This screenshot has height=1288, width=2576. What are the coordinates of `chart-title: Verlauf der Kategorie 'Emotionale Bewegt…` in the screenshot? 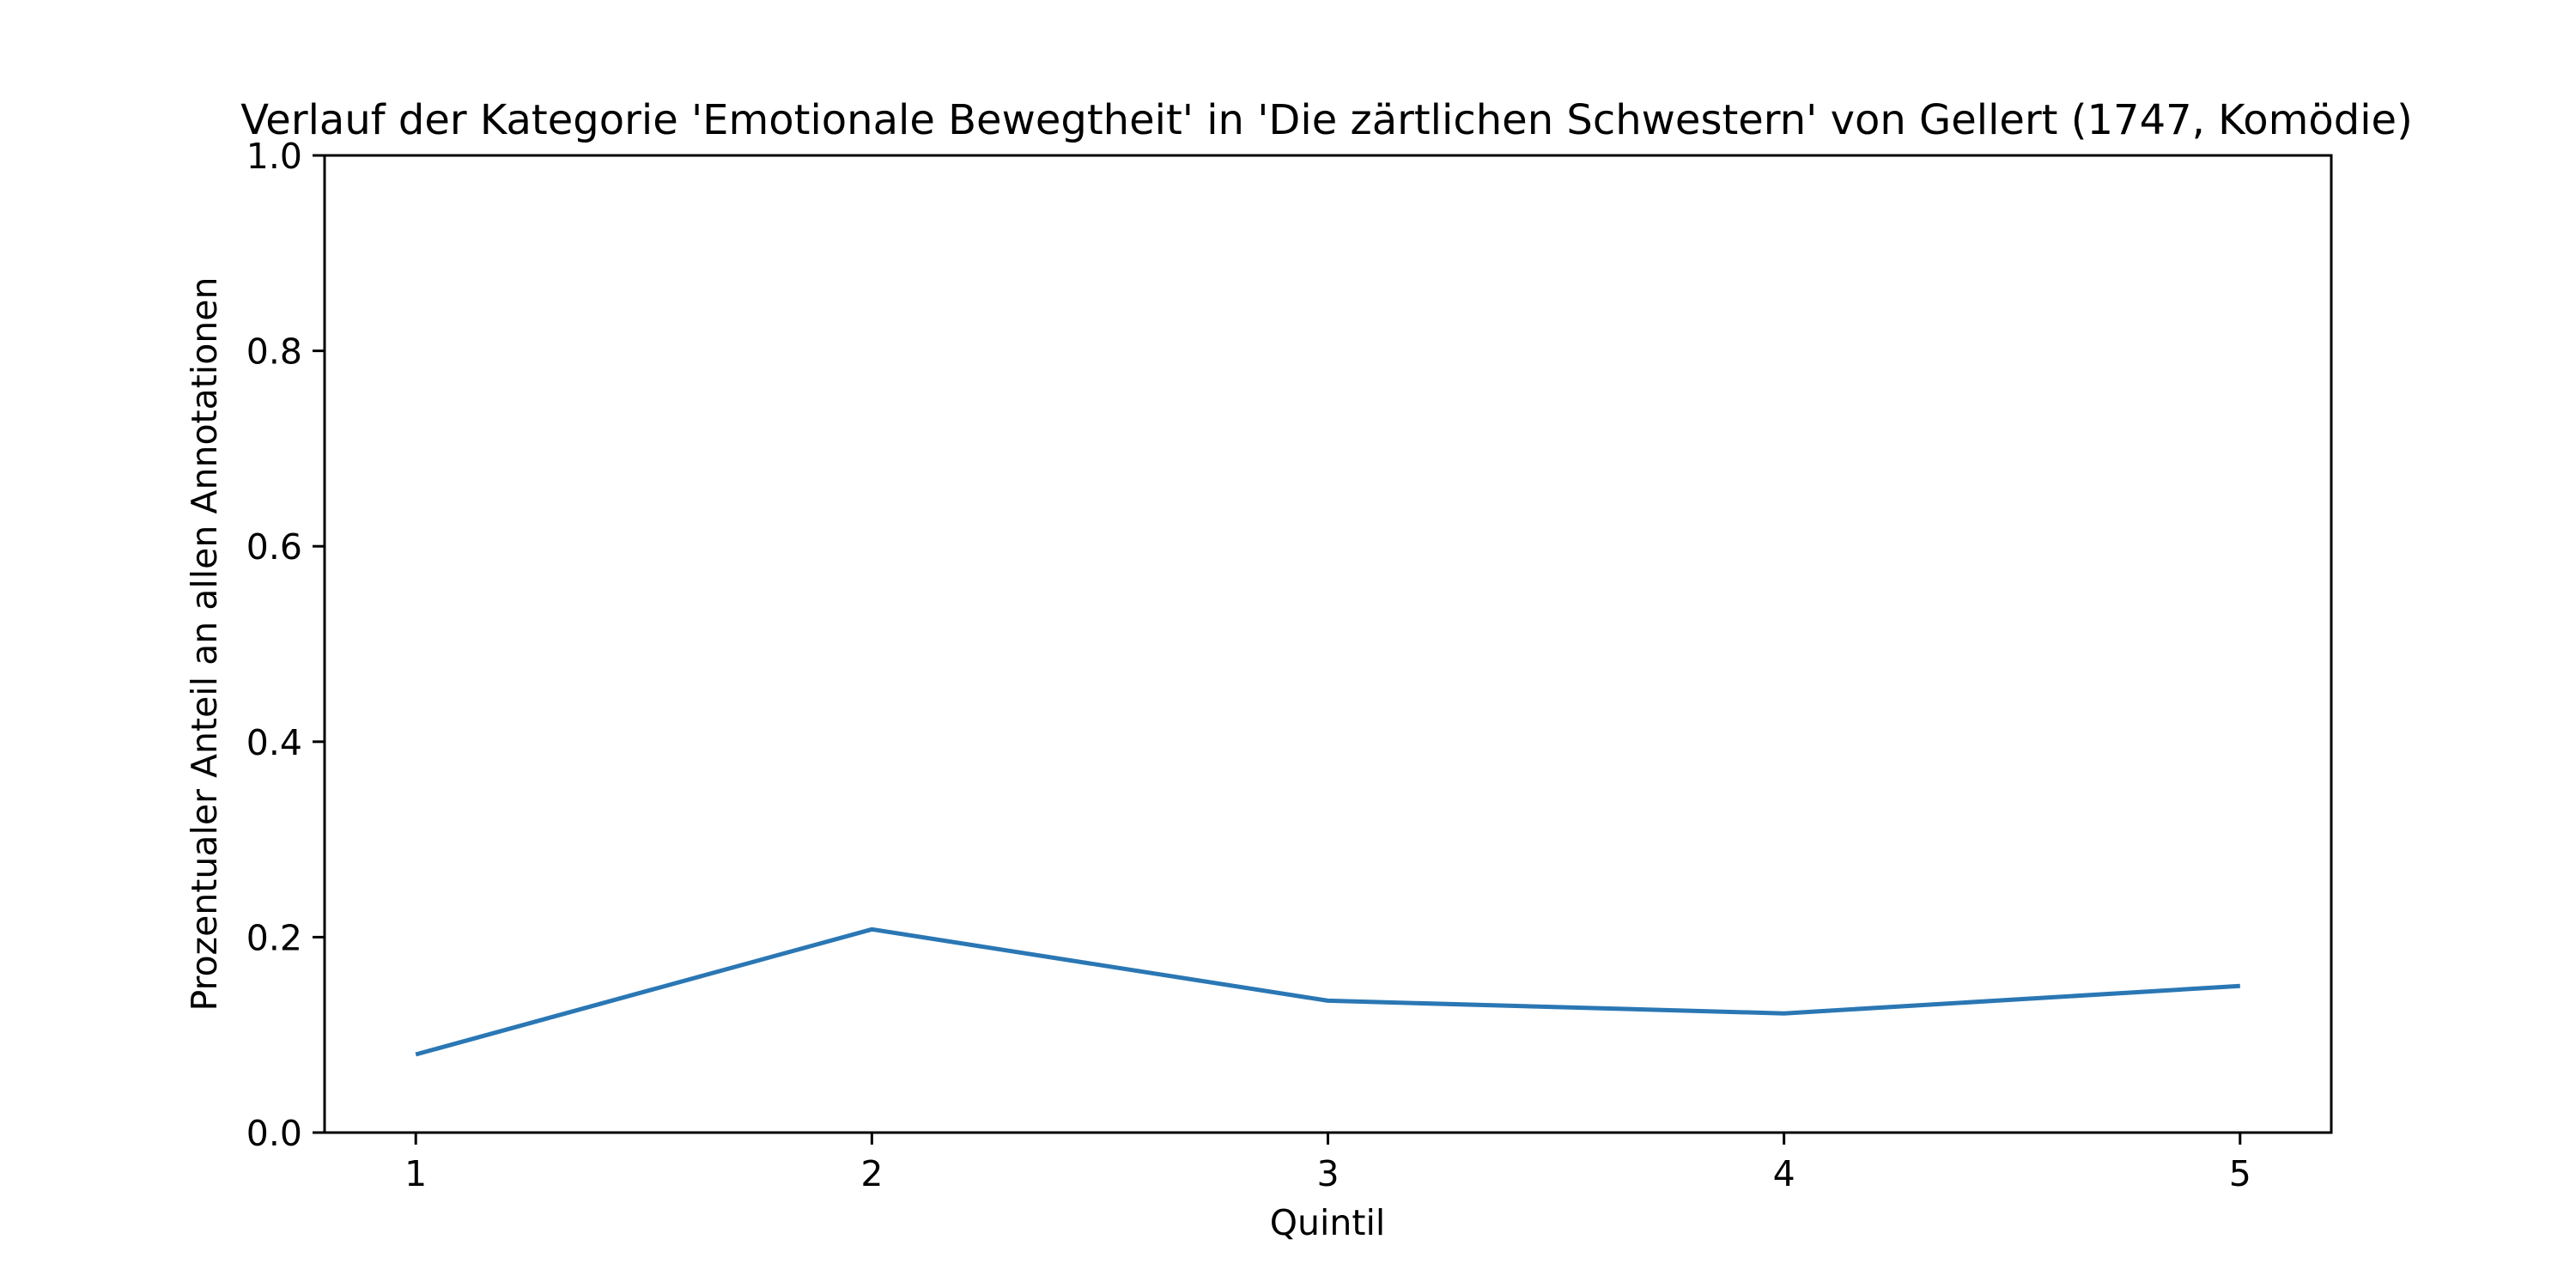 It's located at (1327, 120).